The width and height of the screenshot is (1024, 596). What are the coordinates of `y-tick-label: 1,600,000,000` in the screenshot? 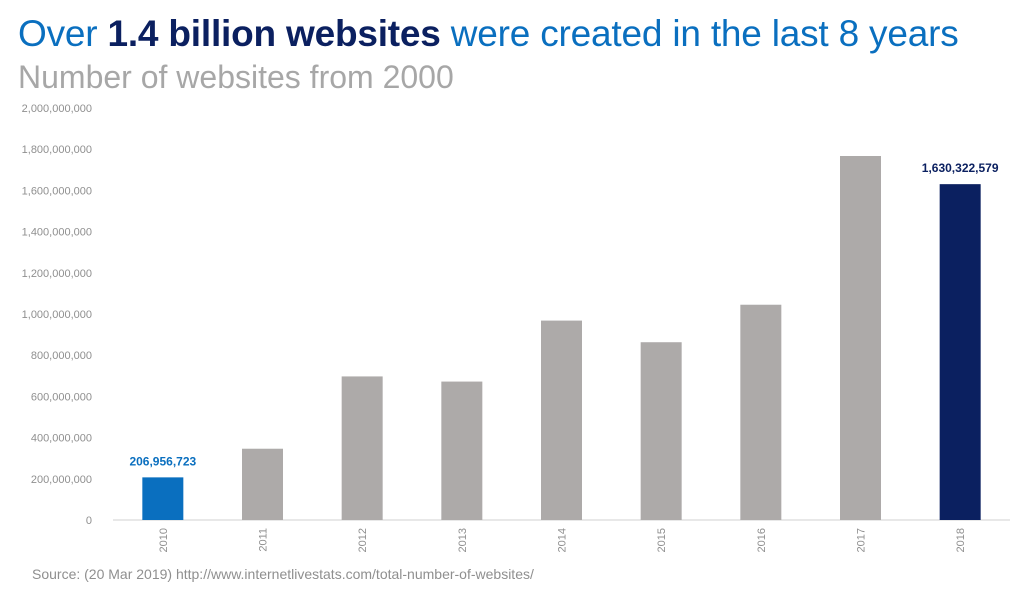 It's located at (57, 191).